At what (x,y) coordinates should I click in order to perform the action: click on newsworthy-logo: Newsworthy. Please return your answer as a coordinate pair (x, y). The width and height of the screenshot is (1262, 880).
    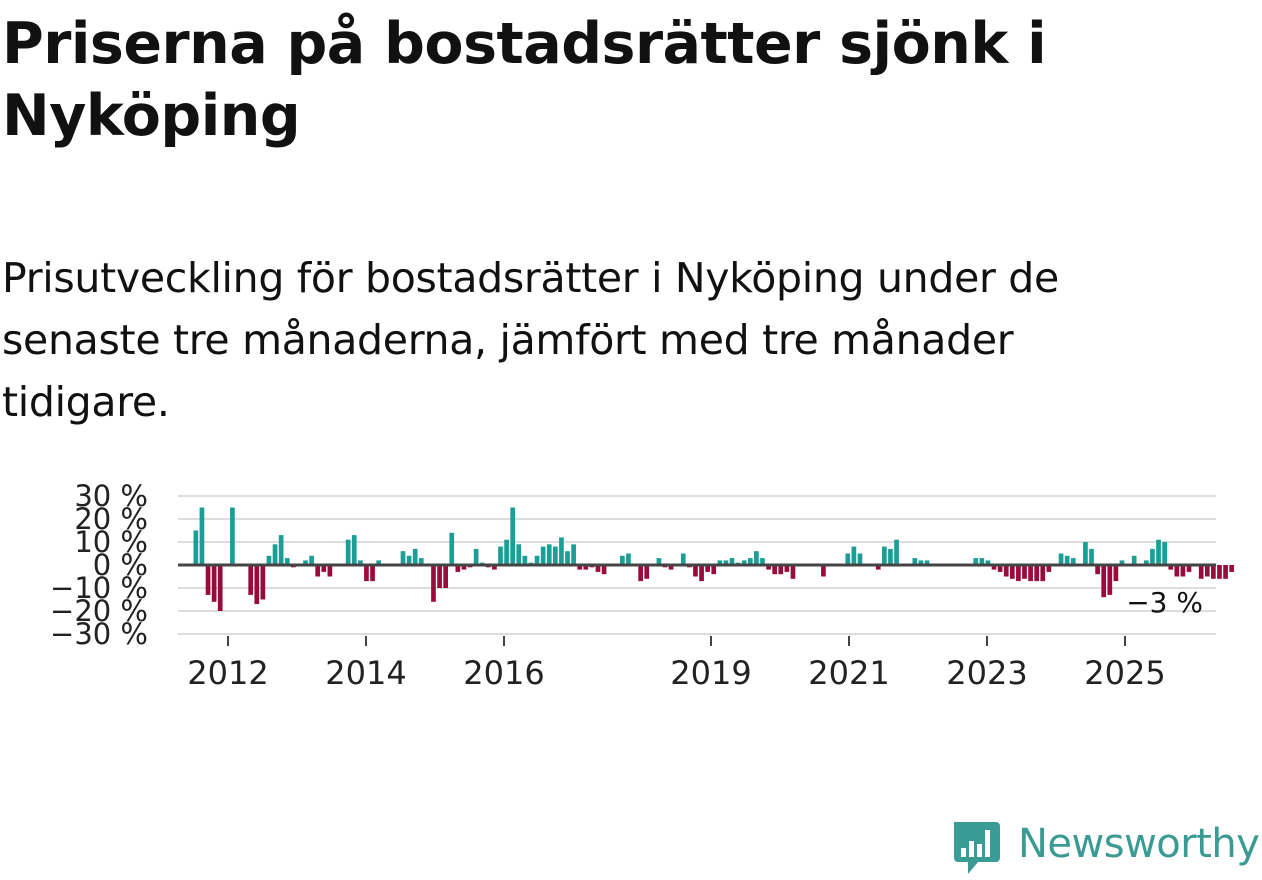
    Looking at the image, I should click on (1106, 849).